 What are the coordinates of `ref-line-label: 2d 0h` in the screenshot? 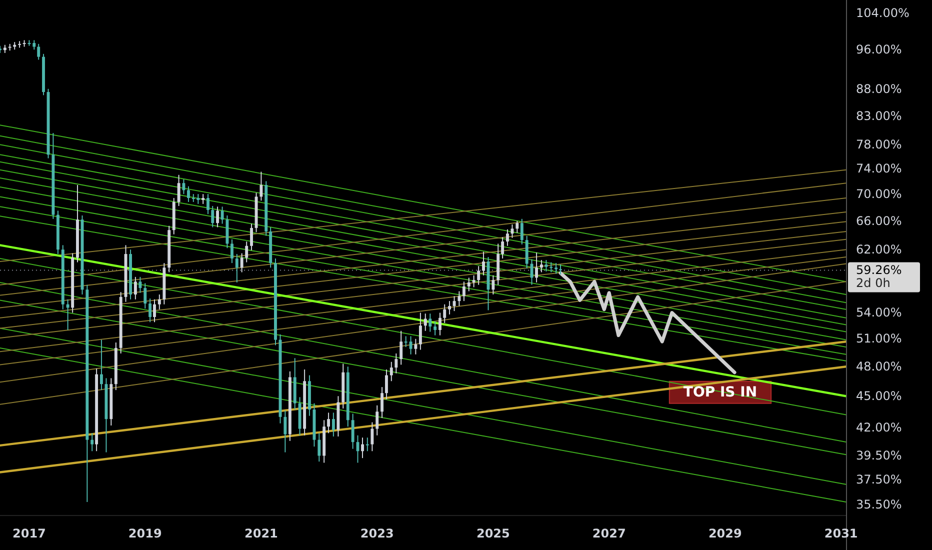 It's located at (873, 283).